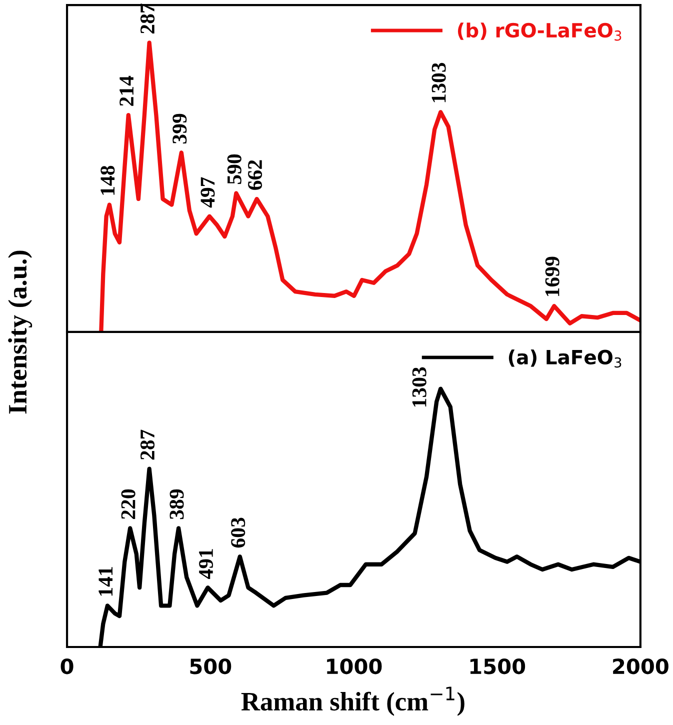 This screenshot has width=673, height=725. What do you see at coordinates (352, 701) in the screenshot?
I see `x-axis-title: Raman shift (cm$^{−1}$)` at bounding box center [352, 701].